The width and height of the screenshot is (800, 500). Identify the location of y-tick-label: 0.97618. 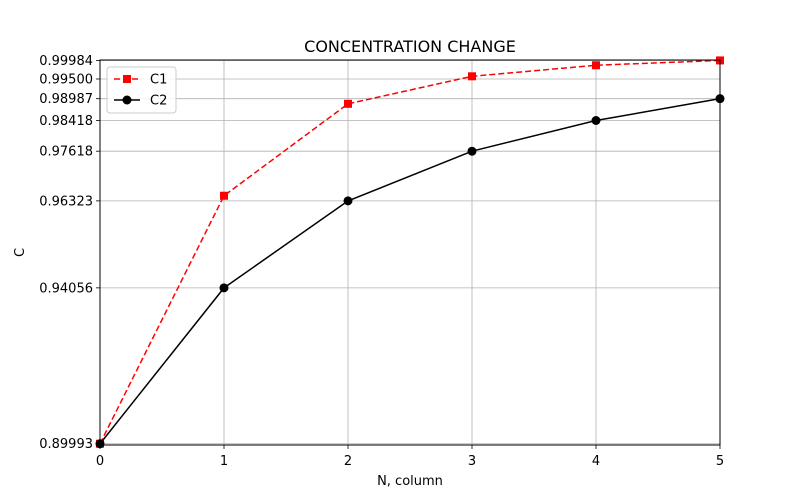
(66, 152).